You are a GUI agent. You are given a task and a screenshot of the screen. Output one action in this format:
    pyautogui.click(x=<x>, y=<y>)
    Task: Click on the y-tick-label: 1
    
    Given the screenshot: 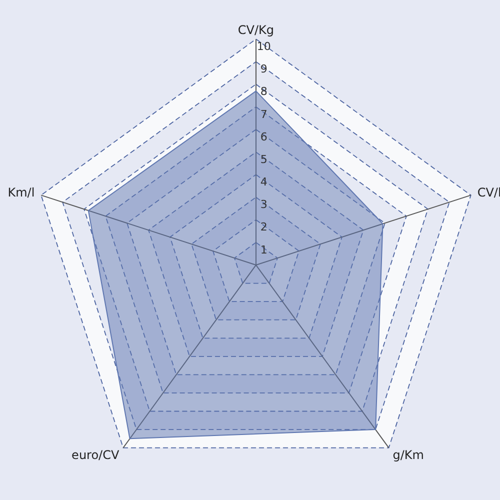 What is the action you would take?
    pyautogui.click(x=264, y=249)
    